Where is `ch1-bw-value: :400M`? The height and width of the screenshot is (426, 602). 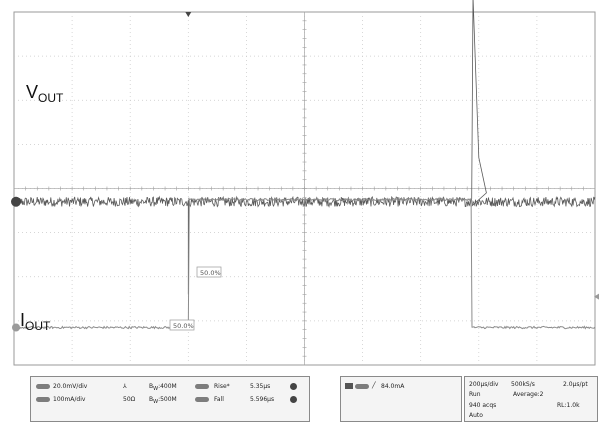
ch1-bw-value: :400M is located at coordinates (167, 386).